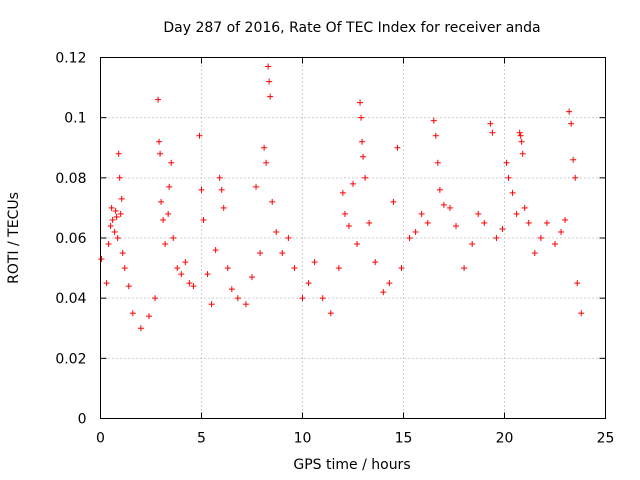  Describe the element at coordinates (404, 439) in the screenshot. I see `x-tick-label: 15` at that location.